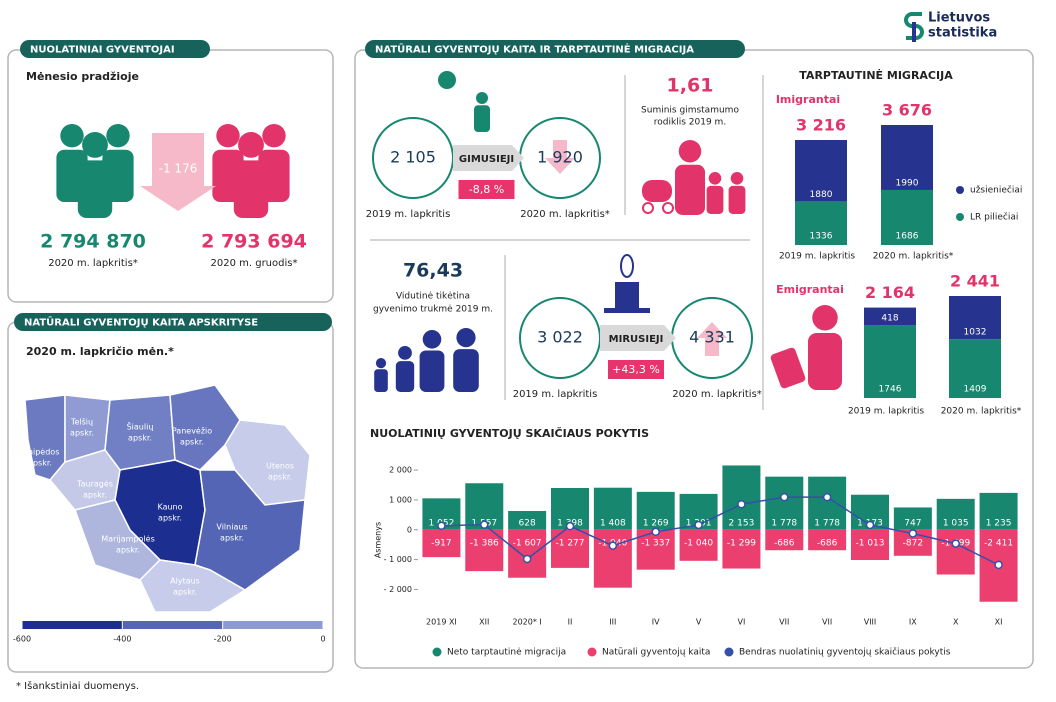  What do you see at coordinates (886, 412) in the screenshot?
I see `x-tick-label: 2019 m. lapkritis` at bounding box center [886, 412].